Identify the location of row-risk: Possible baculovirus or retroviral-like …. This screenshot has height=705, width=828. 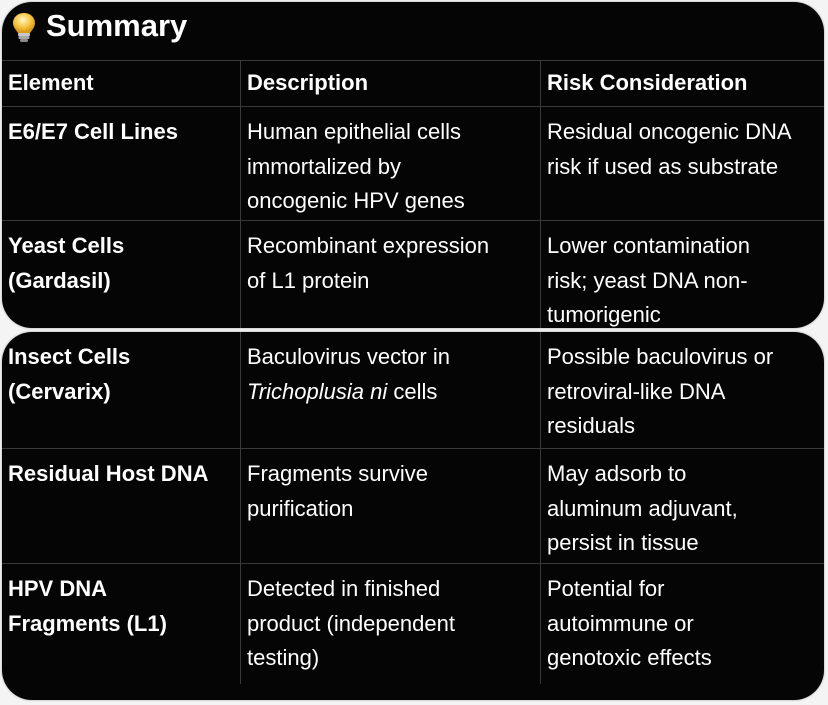
(682, 390).